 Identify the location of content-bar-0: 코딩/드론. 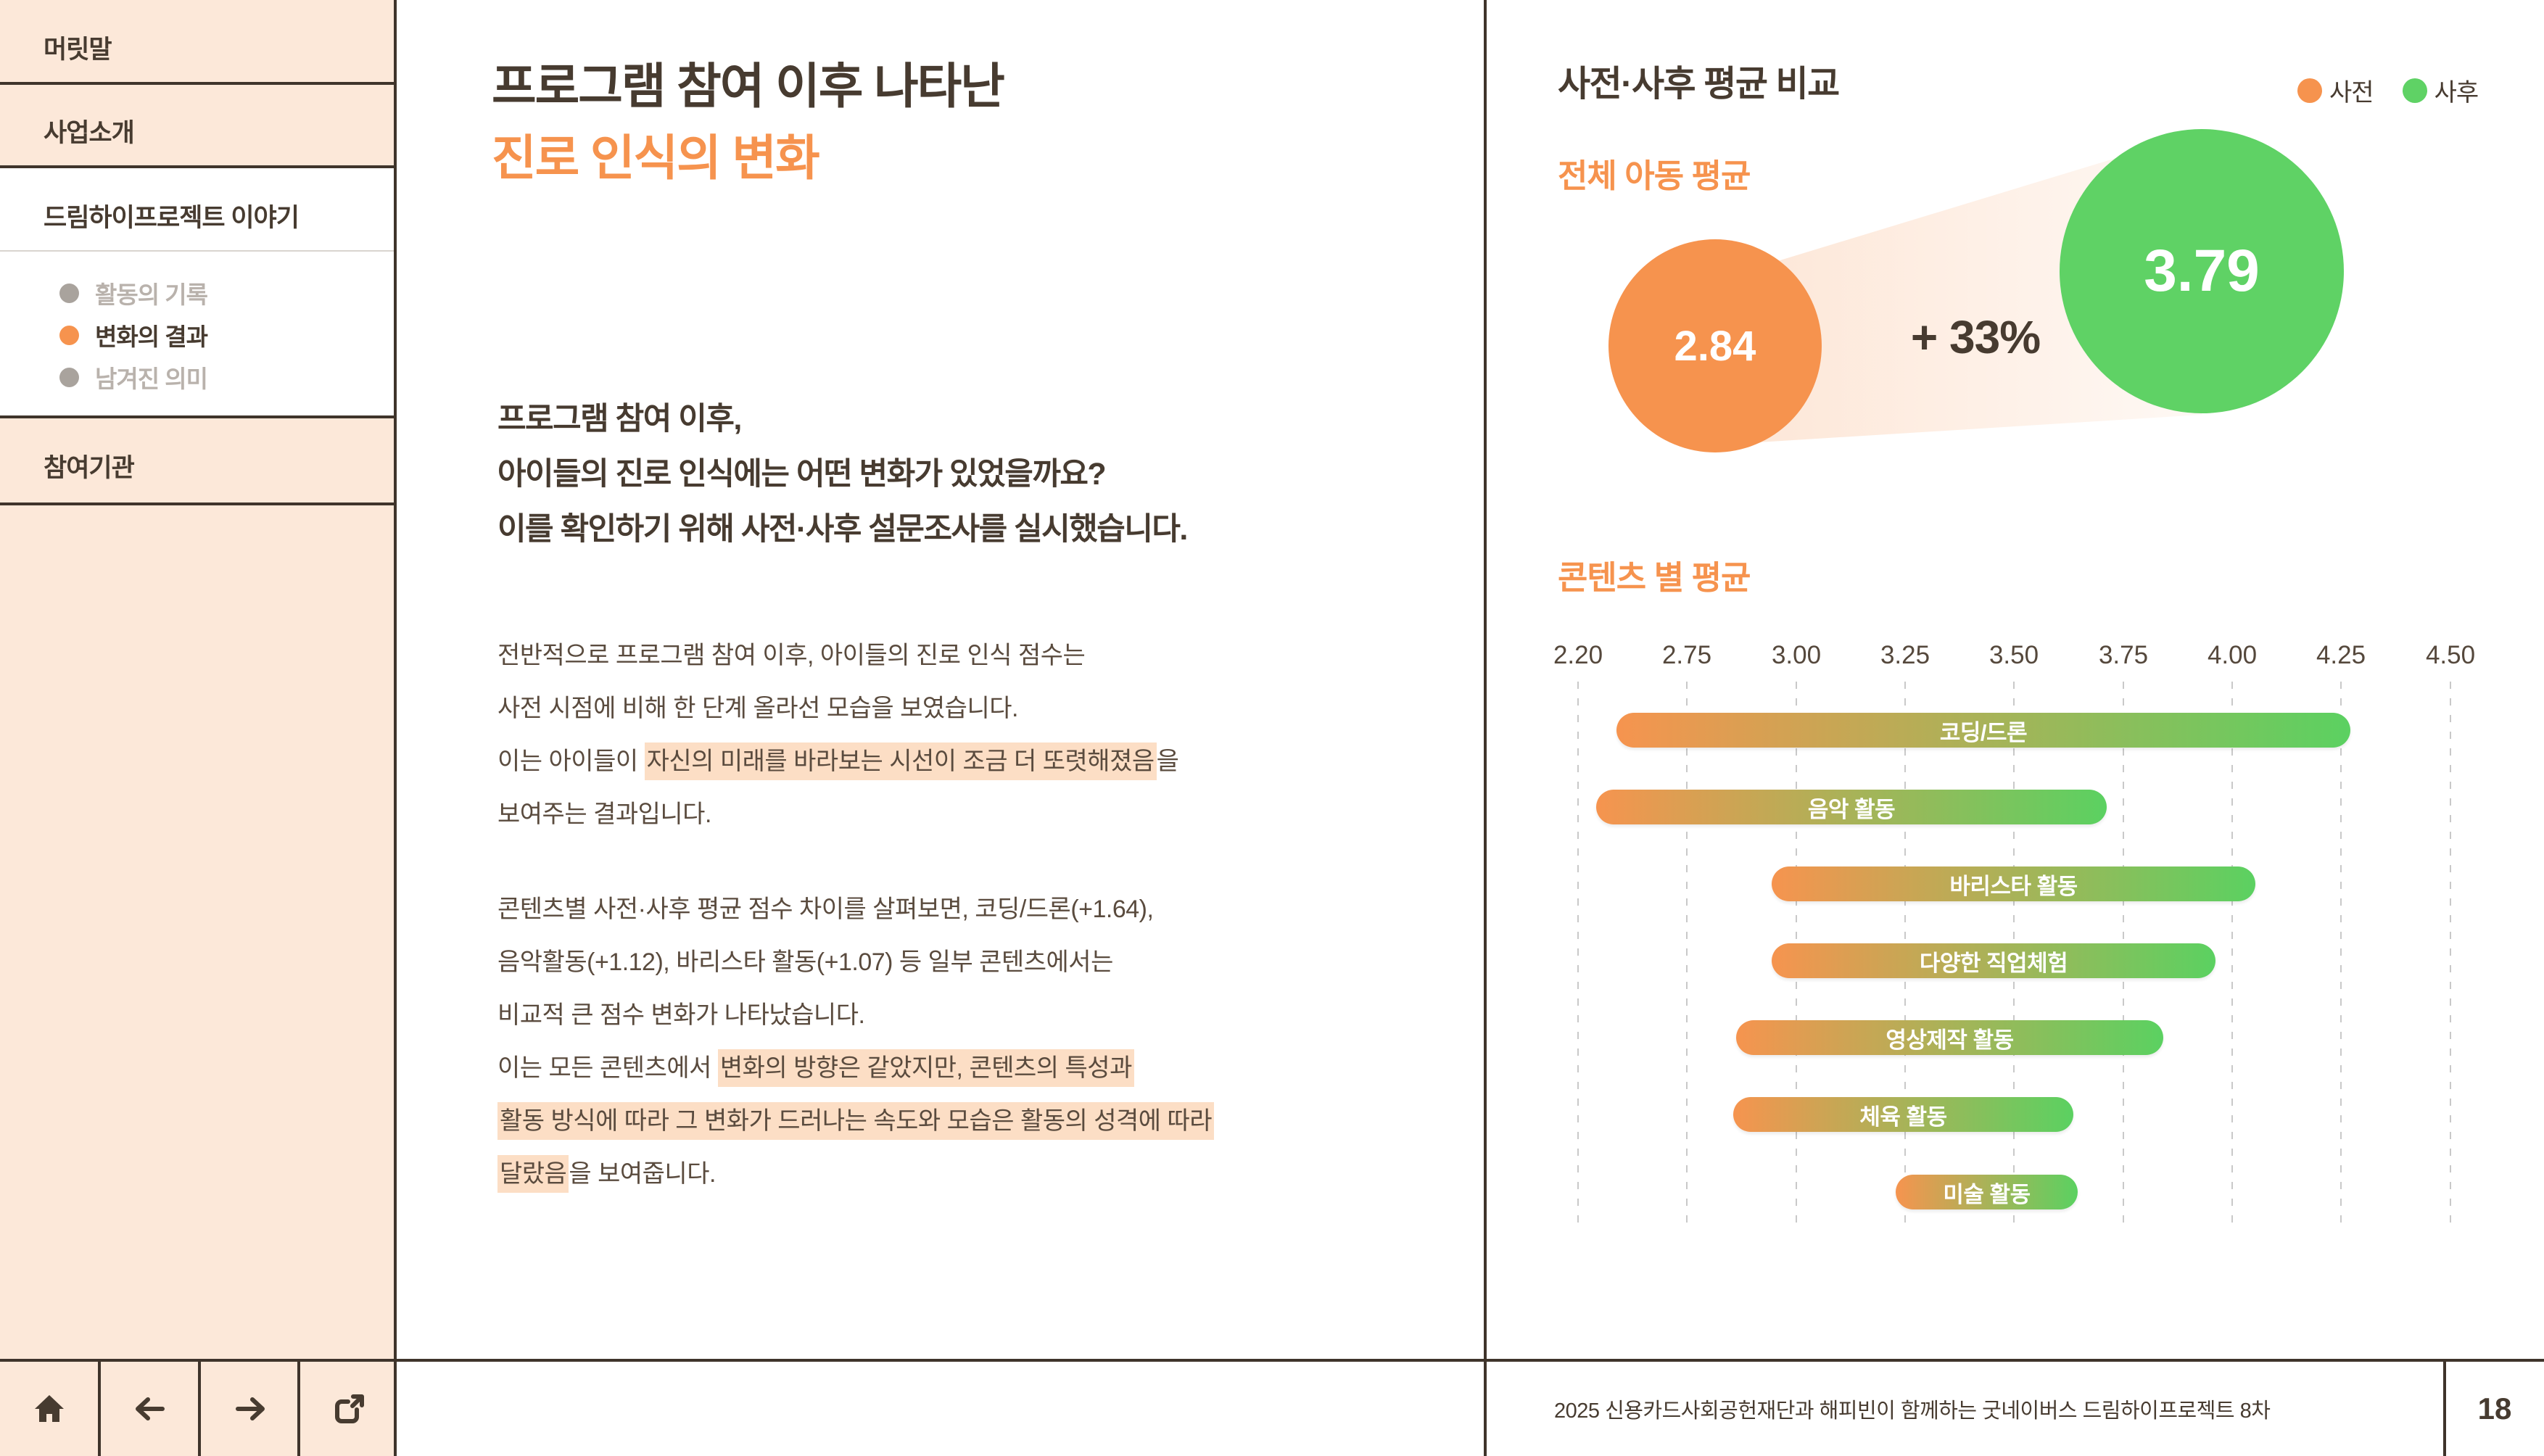
(1983, 730).